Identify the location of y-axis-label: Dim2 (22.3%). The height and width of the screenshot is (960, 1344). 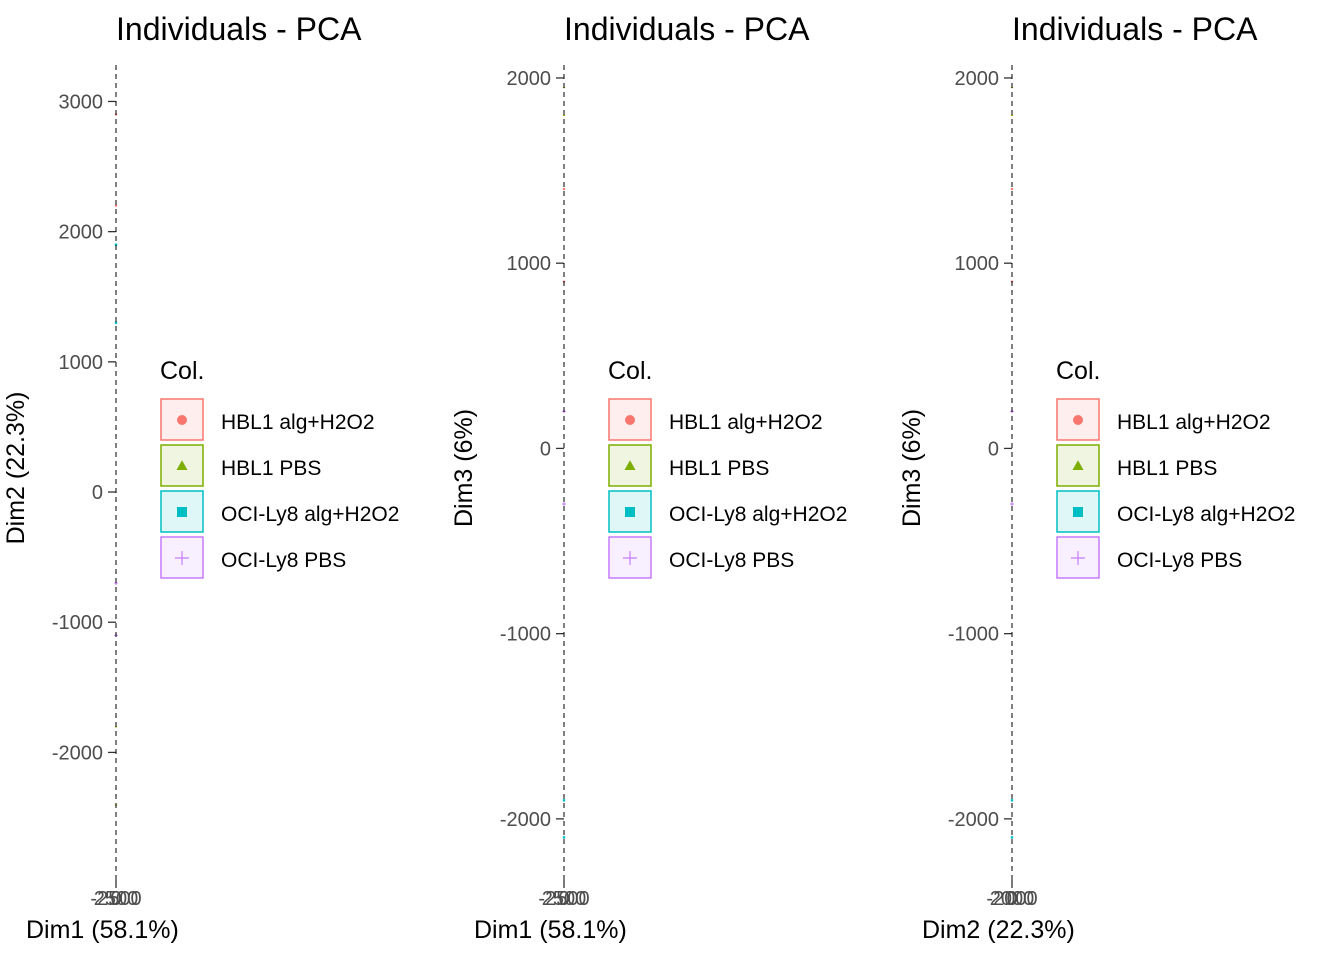
(16, 468).